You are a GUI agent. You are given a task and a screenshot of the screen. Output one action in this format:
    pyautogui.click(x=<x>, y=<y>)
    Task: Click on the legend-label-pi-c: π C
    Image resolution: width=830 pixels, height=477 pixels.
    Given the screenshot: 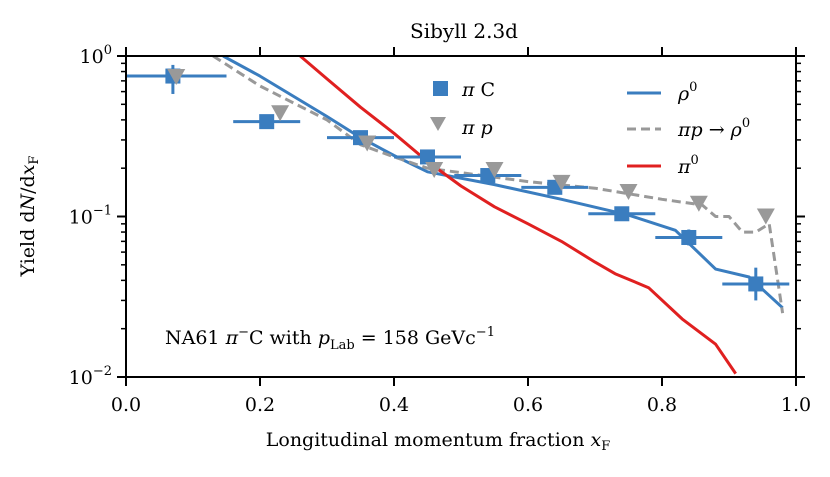 What is the action you would take?
    pyautogui.click(x=478, y=90)
    